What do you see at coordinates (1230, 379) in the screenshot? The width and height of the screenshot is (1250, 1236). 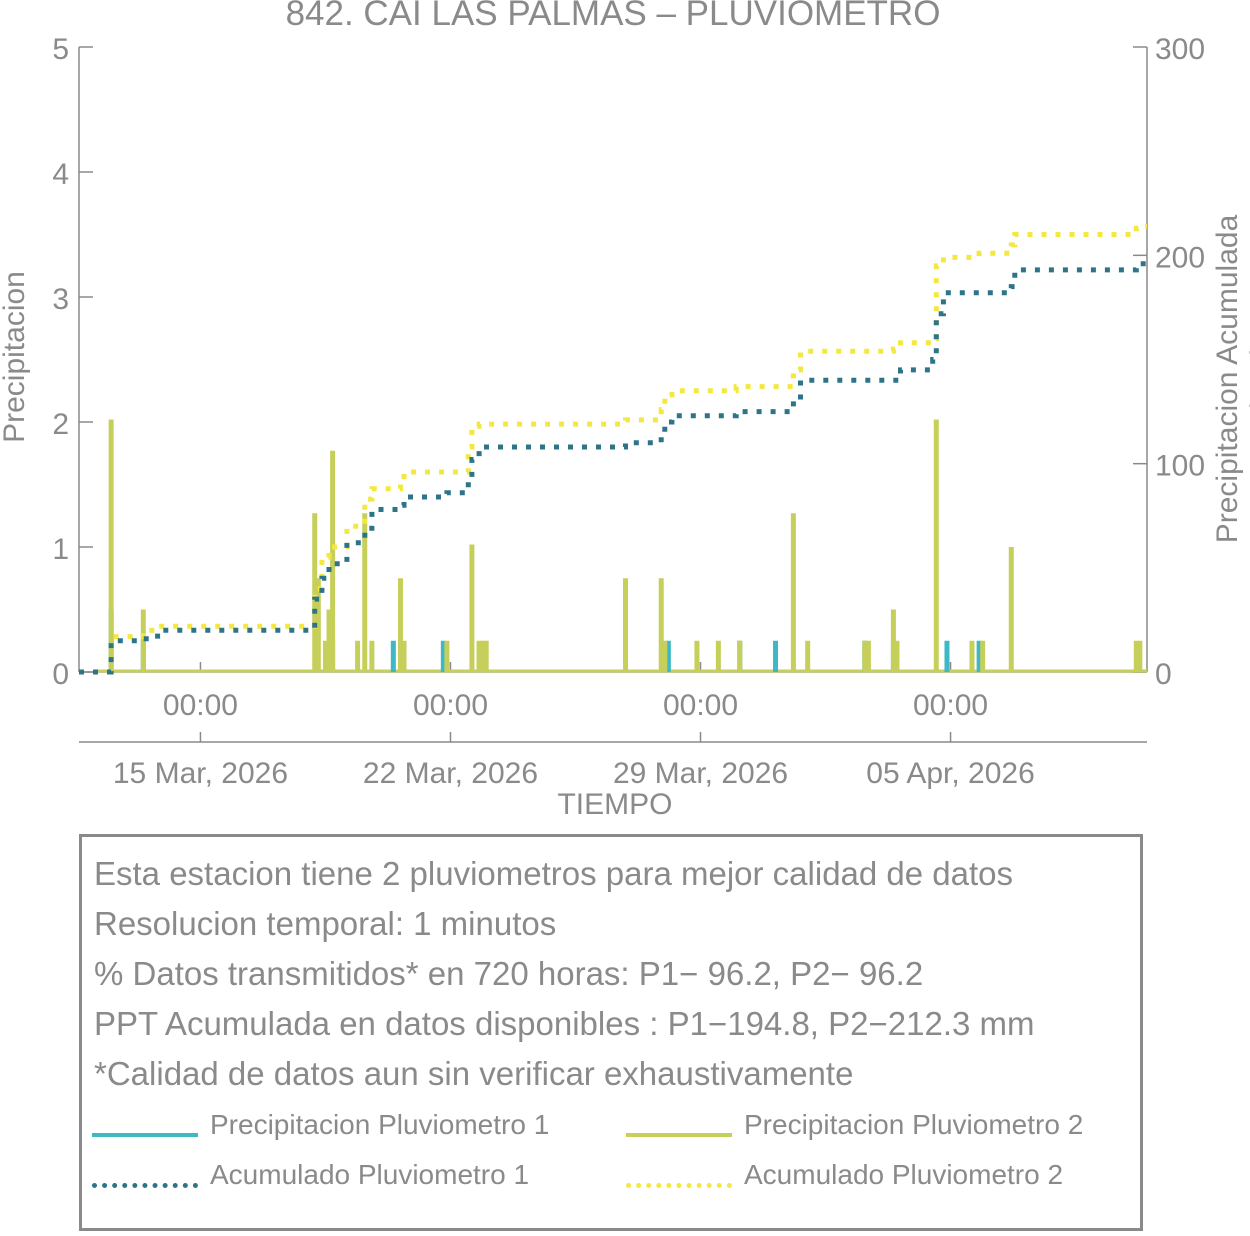 I see `y-axis-right-label: Precipitacion Acumulada (mm)` at bounding box center [1230, 379].